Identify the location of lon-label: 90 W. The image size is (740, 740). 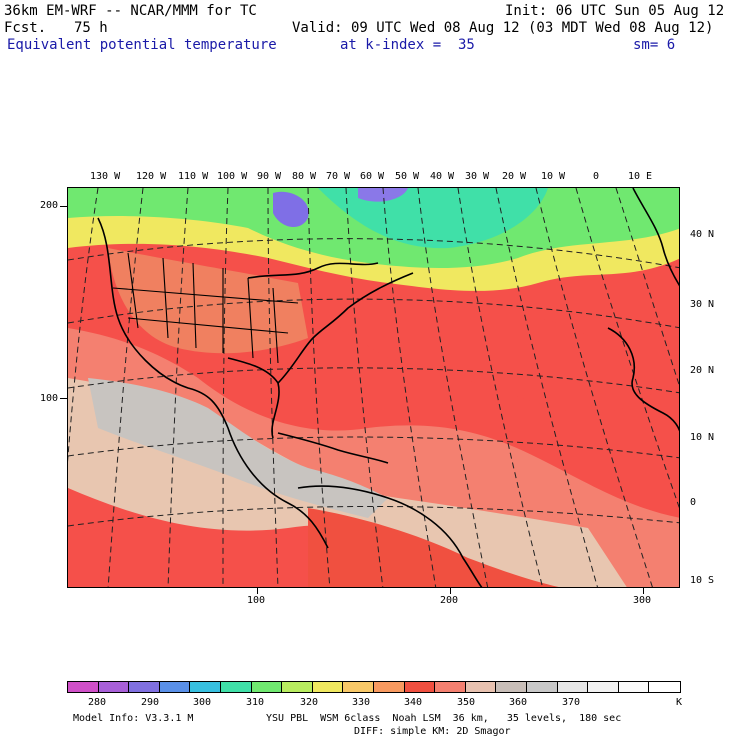
(269, 176).